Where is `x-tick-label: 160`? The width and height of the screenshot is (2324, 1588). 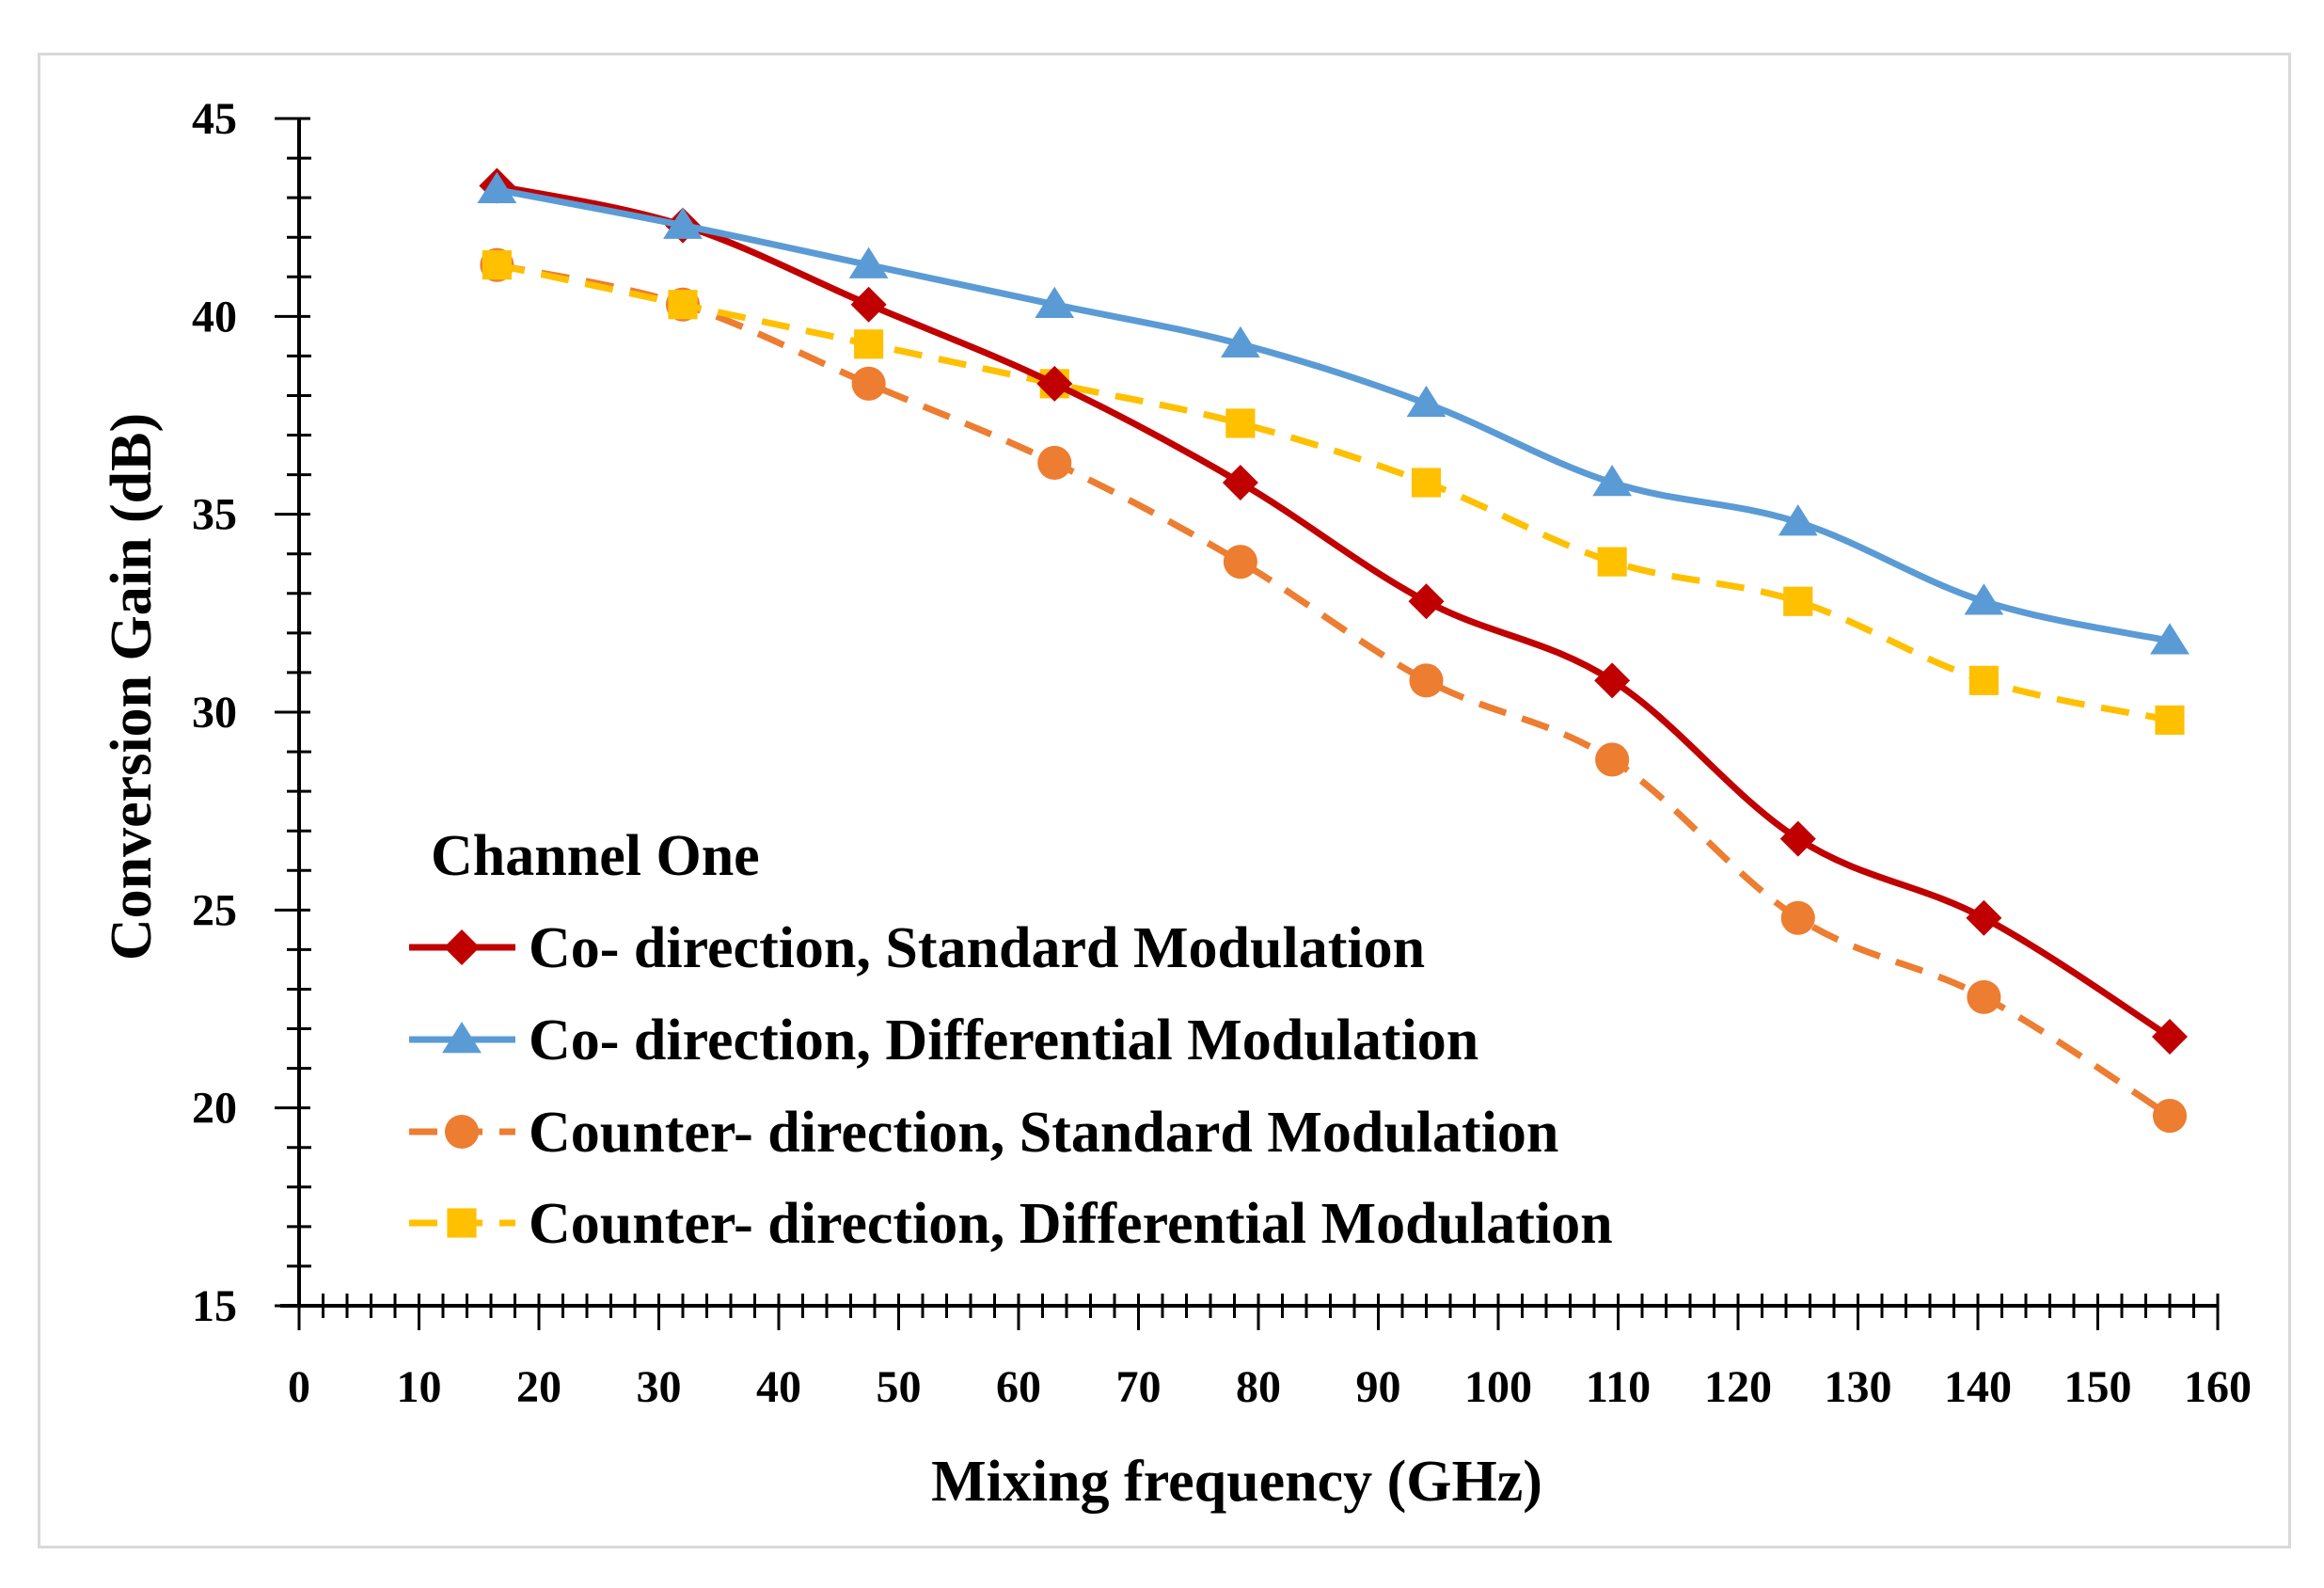
x-tick-label: 160 is located at coordinates (2218, 1387).